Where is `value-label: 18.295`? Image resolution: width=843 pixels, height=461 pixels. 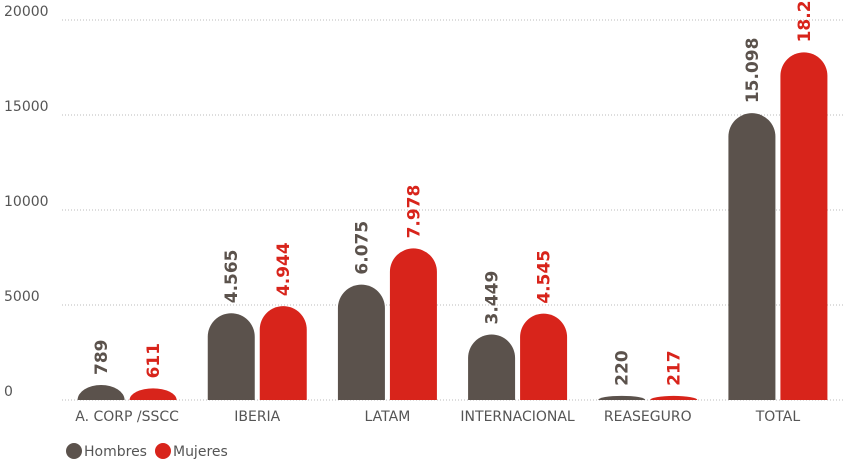 value-label: 18.295 is located at coordinates (805, 21).